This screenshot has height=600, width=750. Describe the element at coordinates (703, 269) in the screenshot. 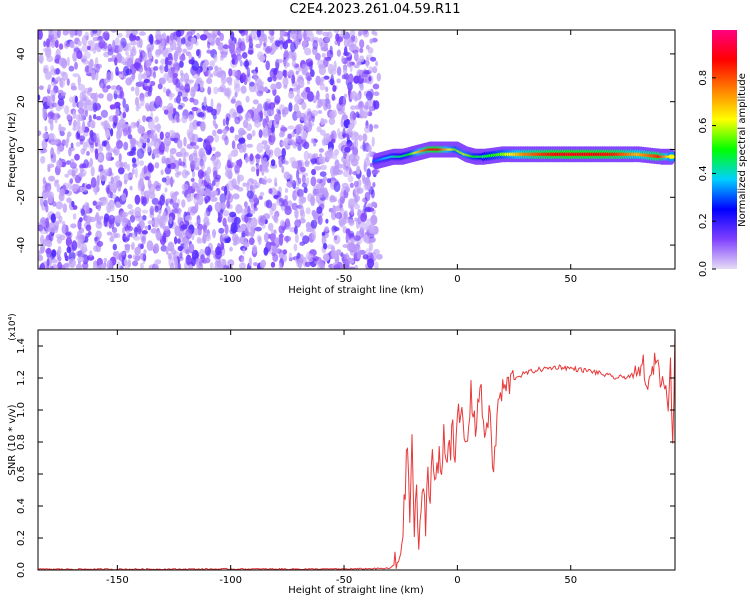

I see `colorbar-tick-label: 0.0` at that location.